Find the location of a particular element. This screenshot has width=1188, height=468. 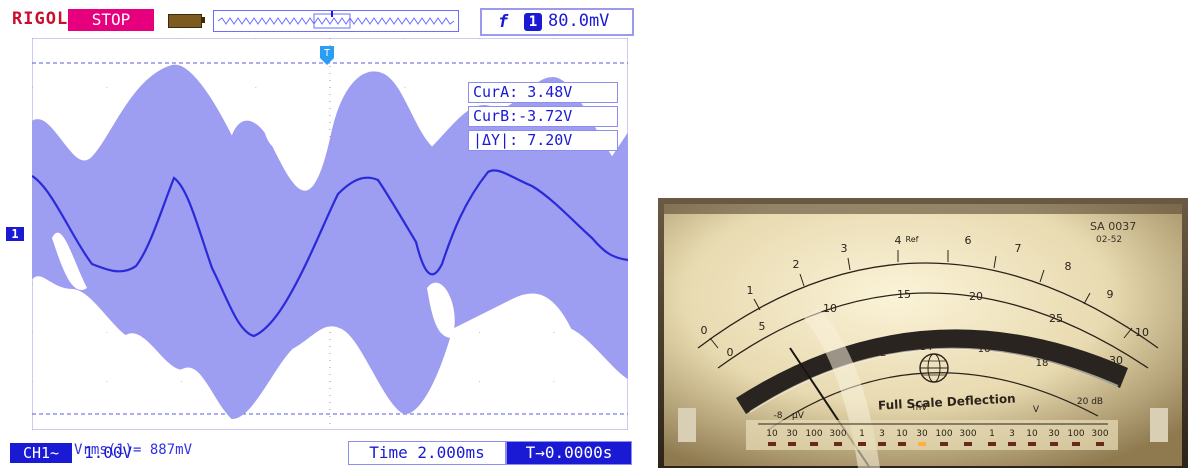

range-val-0: 10 is located at coordinates (772, 434).